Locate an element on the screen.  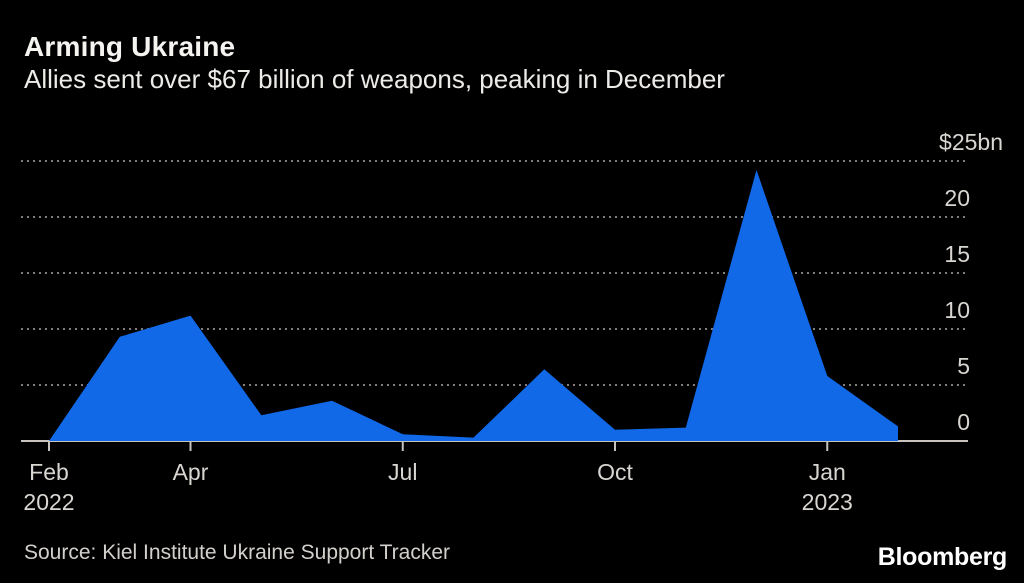
y-tick-label-0: 0 is located at coordinates (963, 422).